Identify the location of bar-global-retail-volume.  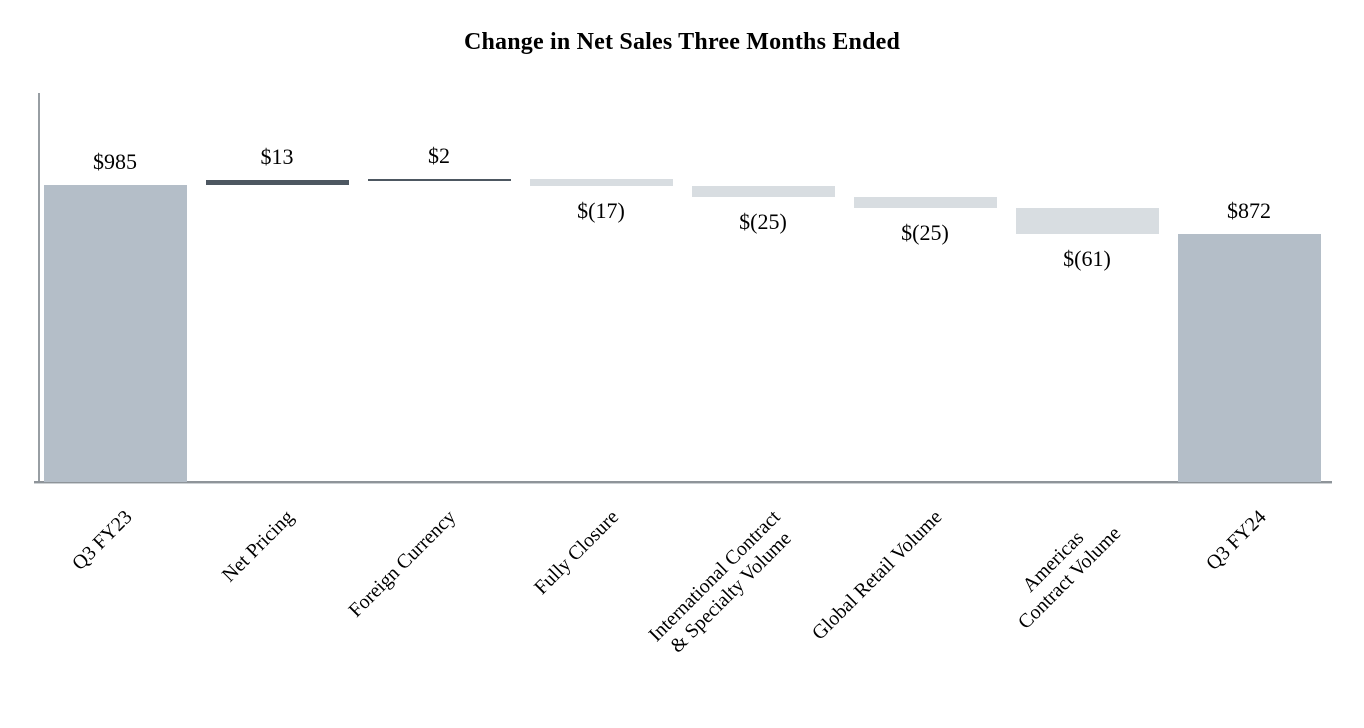
(925, 202).